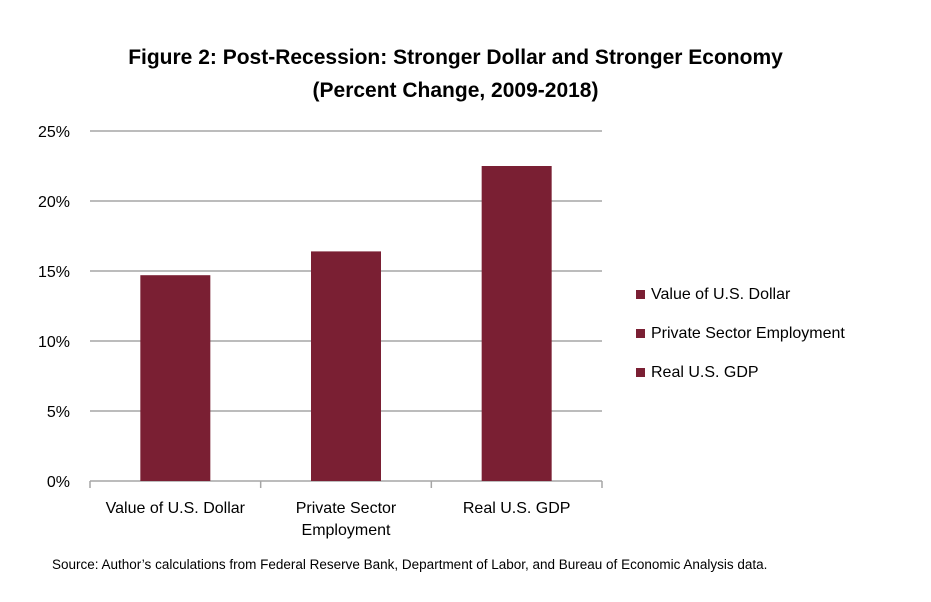 Image resolution: width=931 pixels, height=602 pixels. I want to click on legend-item: Real U.S. GDP, so click(740, 372).